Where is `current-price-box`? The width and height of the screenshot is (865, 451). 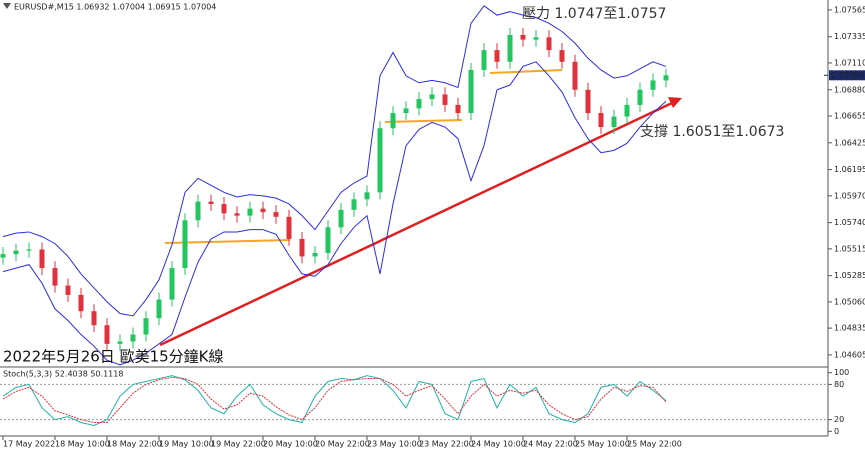 current-price-box is located at coordinates (847, 75).